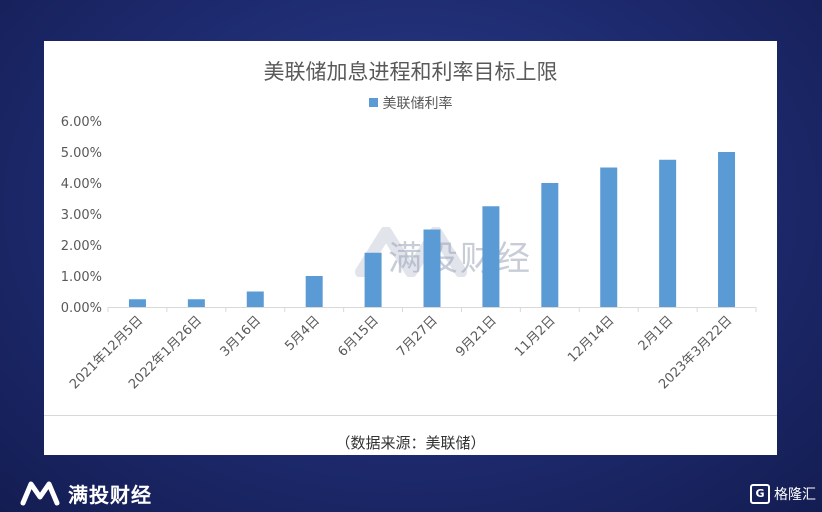 The width and height of the screenshot is (822, 512). I want to click on x-tick-label: 7月27日, so click(417, 336).